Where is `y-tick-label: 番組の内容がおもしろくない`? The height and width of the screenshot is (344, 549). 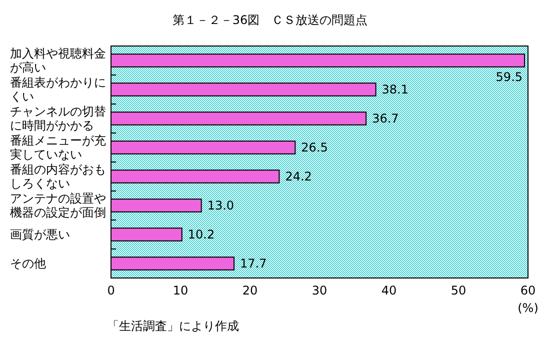
y-tick-label: 番組の内容がおもしろくない is located at coordinates (58, 176).